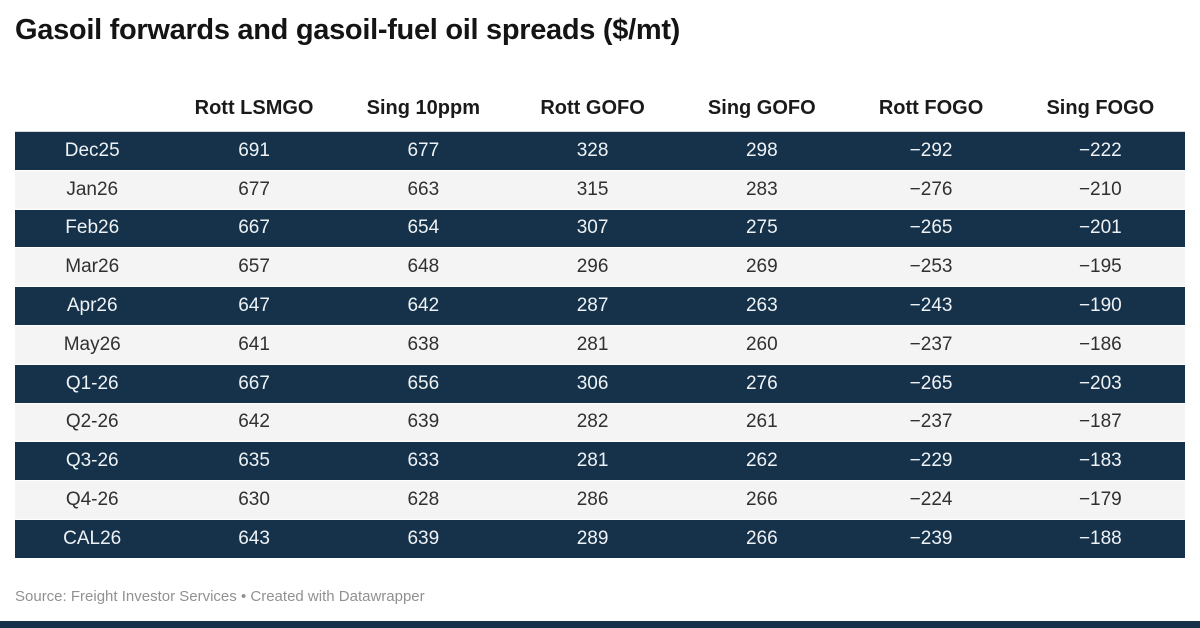  Describe the element at coordinates (254, 151) in the screenshot. I see `value-cell: 691` at that location.